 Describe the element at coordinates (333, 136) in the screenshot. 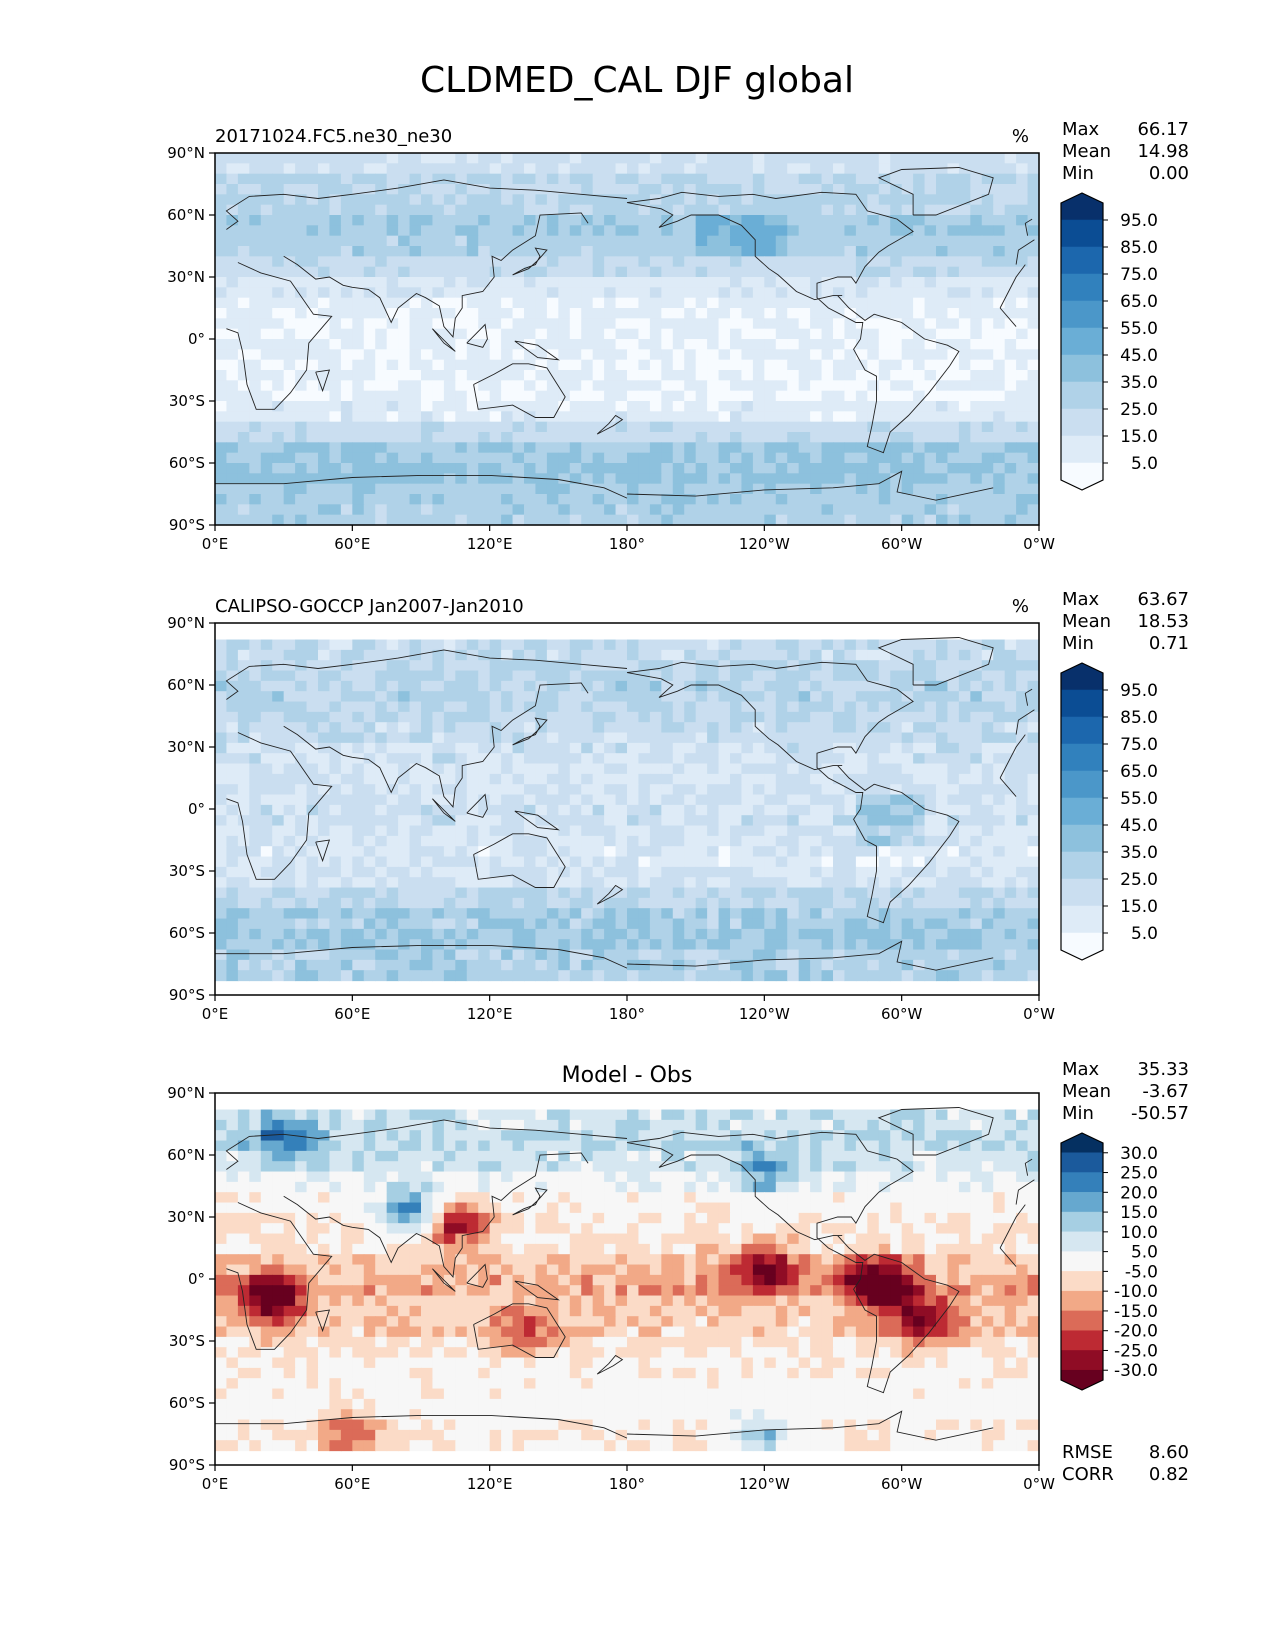

I see `panel-title: 20171024.FC5.ne30_ne30` at that location.